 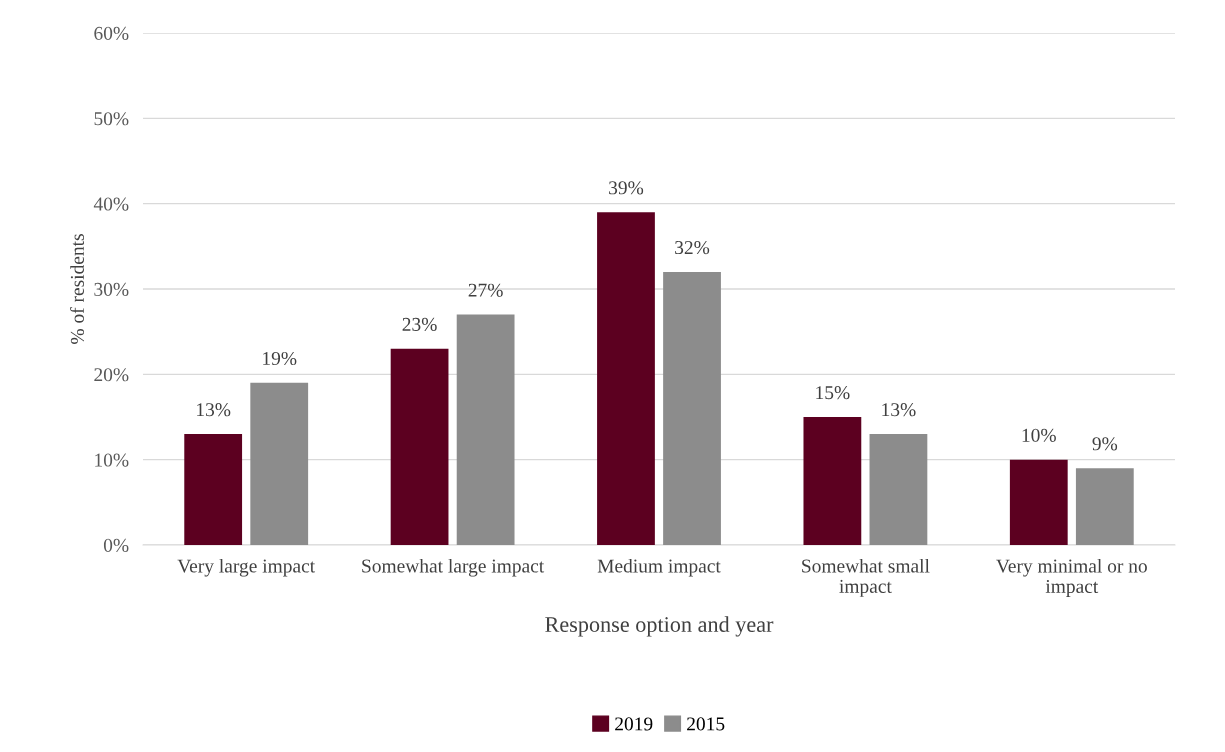 What do you see at coordinates (453, 567) in the screenshot?
I see `x-tick-label: Somewhat large impact` at bounding box center [453, 567].